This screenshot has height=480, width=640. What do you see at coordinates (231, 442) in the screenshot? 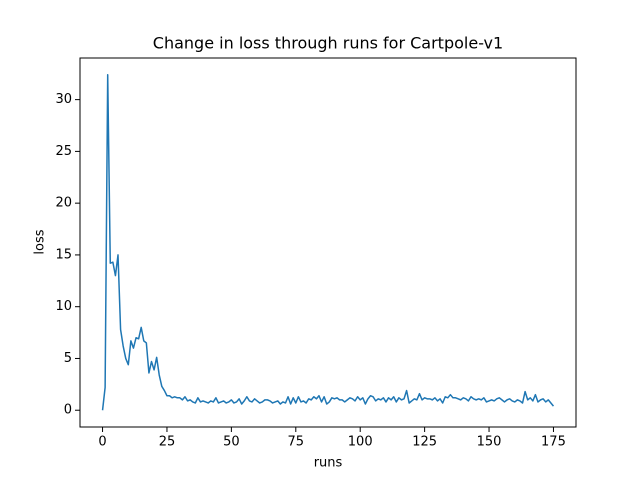
I see `x-tick-label: 50` at bounding box center [231, 442].